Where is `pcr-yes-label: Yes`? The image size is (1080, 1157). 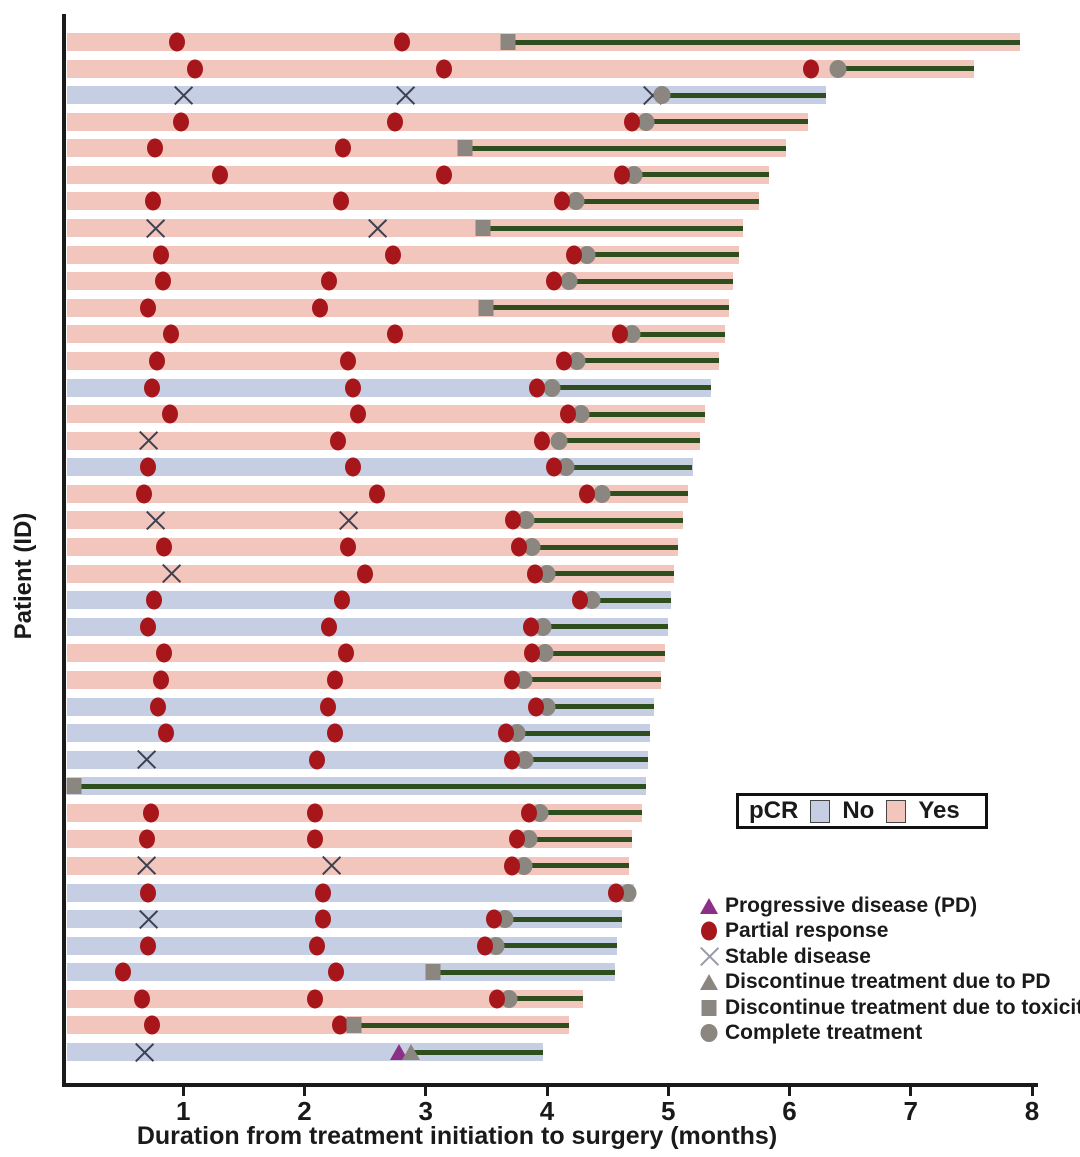
pcr-yes-label: Yes is located at coordinates (939, 810).